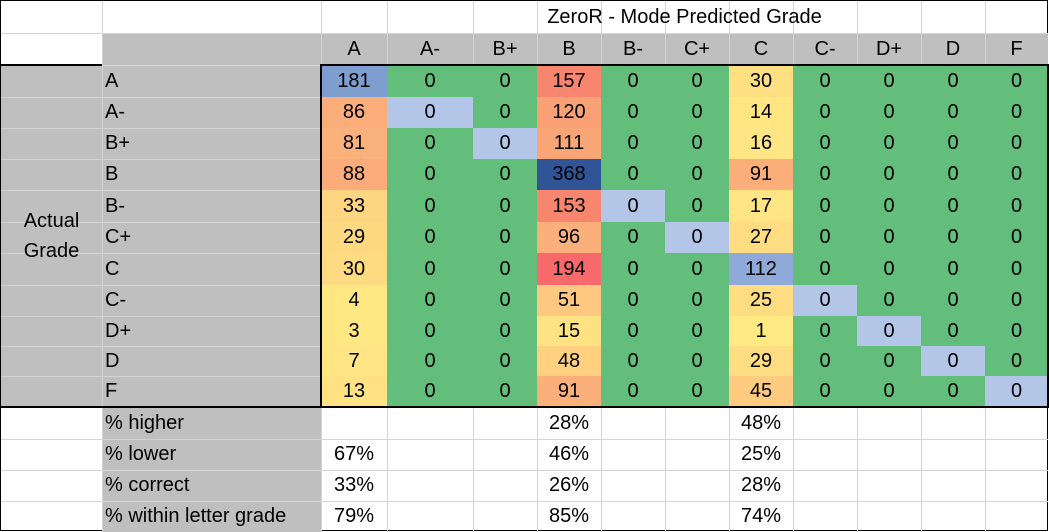 The image size is (1049, 532). Describe the element at coordinates (118, 237) in the screenshot. I see `row-header: C+` at that location.